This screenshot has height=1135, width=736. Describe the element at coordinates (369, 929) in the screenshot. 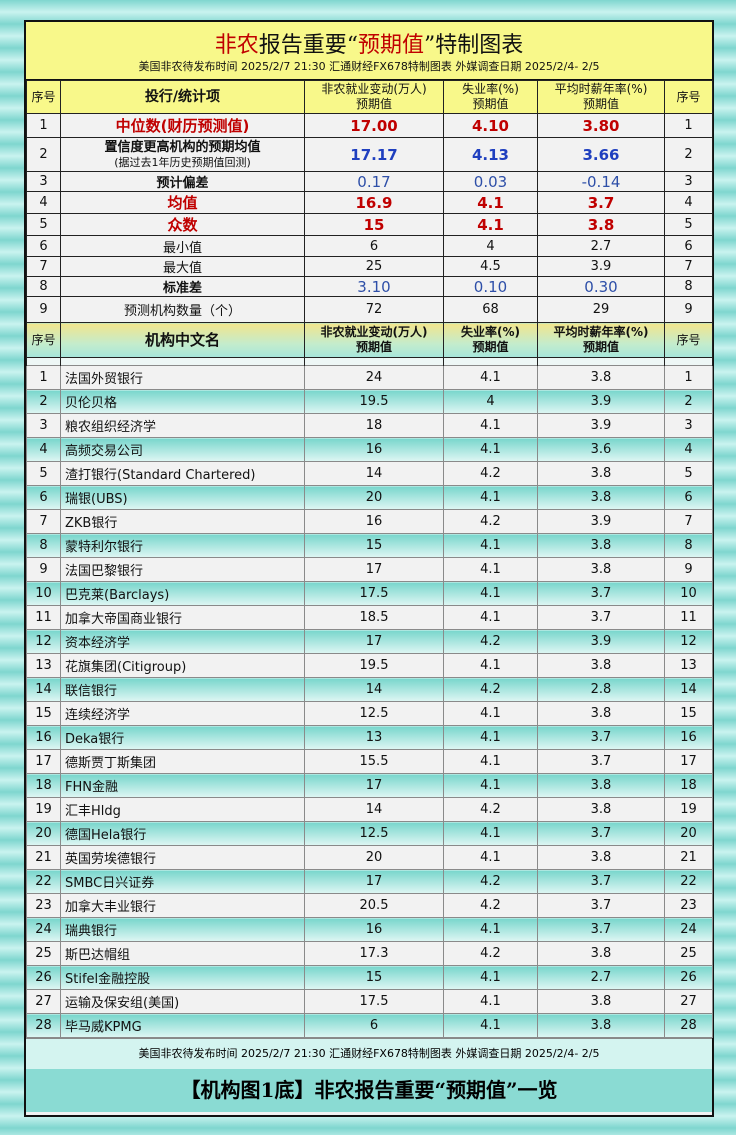

I see `institution-row: 24 瑞典银行 16 4.1 3.7 24` at that location.